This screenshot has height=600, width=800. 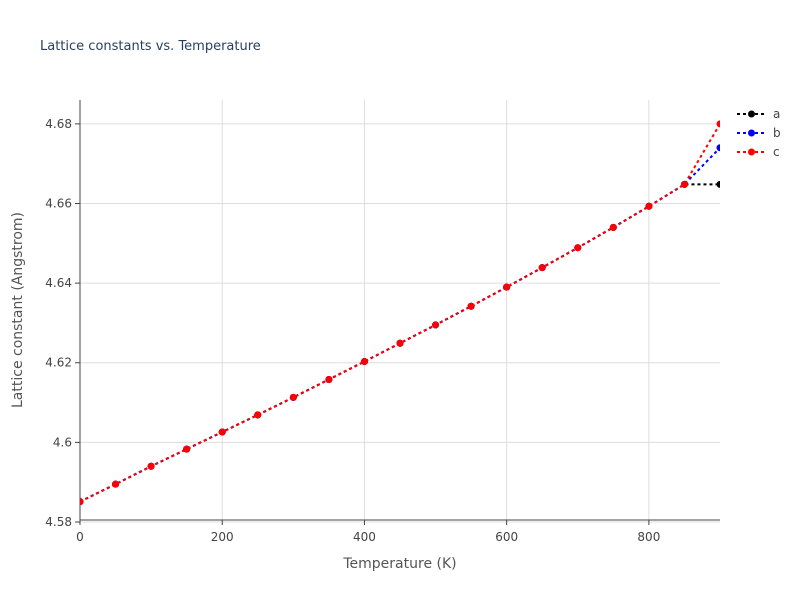 I want to click on y-tick-label: 4.62, so click(x=58, y=363).